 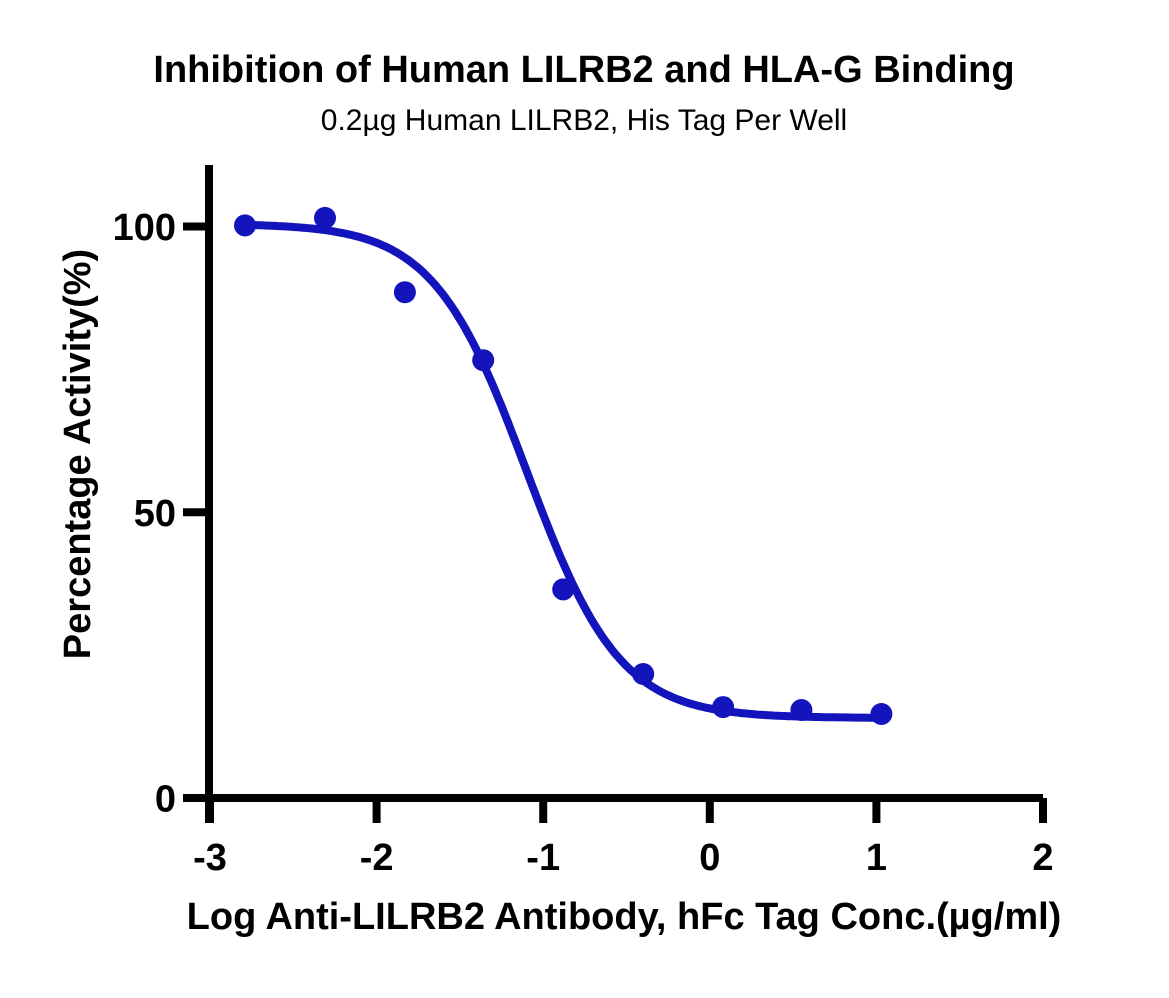 I want to click on y-tick-label: 50, so click(x=155, y=514).